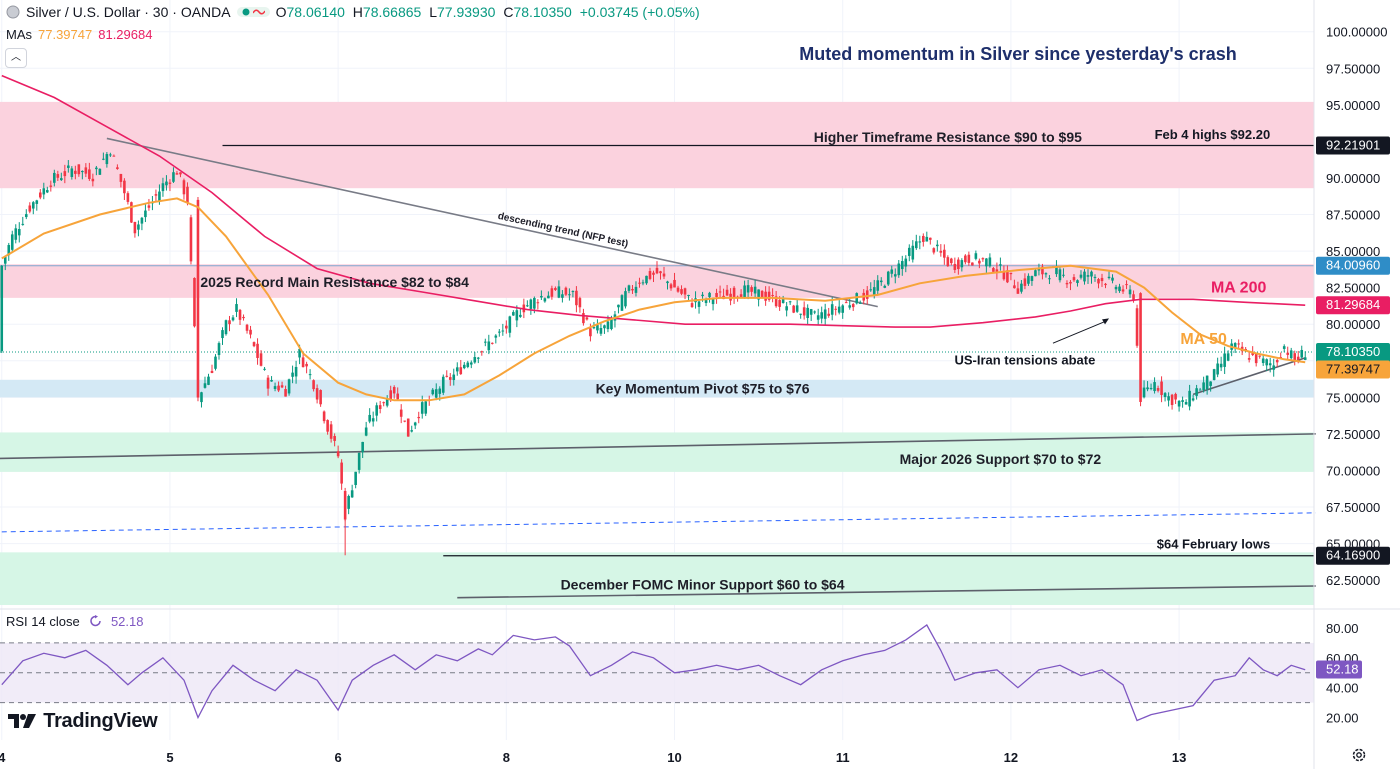 The image size is (1400, 769). What do you see at coordinates (79, 34) in the screenshot?
I see `ma-legend: MAs 77.39747 81.29684` at bounding box center [79, 34].